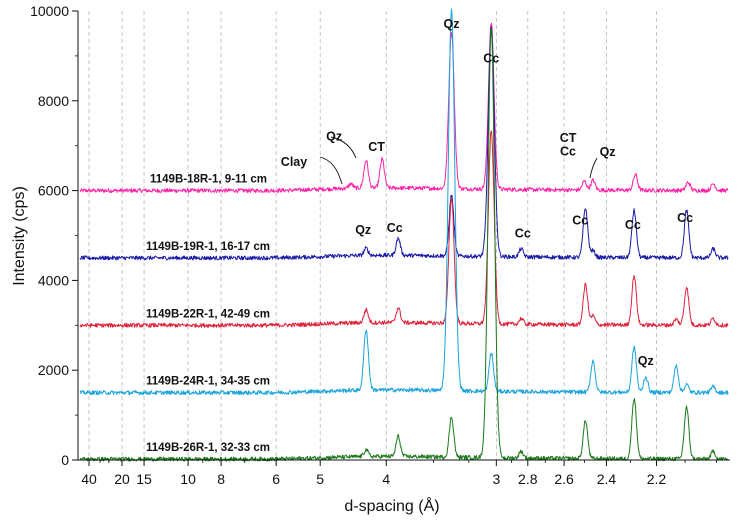  What do you see at coordinates (564, 479) in the screenshot?
I see `x-tick-label: 2.6` at bounding box center [564, 479].